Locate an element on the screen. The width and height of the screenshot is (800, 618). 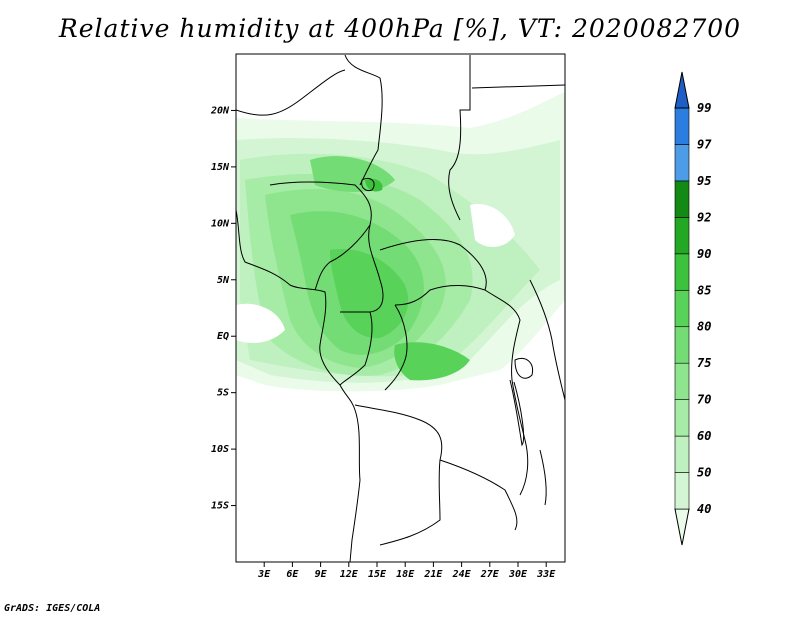
lon-label: 27E is located at coordinates (490, 574).